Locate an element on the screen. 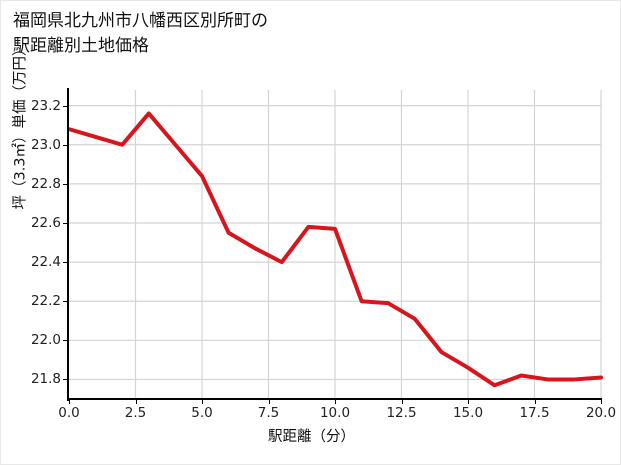 This screenshot has width=621, height=465. y-axis-label: 坪（3.3㎡）単価（万円） is located at coordinates (20, 125).